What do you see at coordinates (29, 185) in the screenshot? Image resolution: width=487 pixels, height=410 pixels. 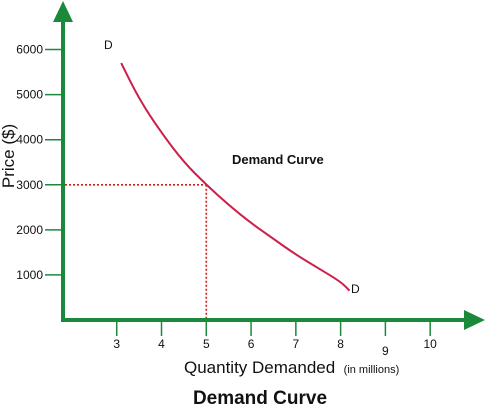 I see `y-tick-label: 3000` at bounding box center [29, 185].